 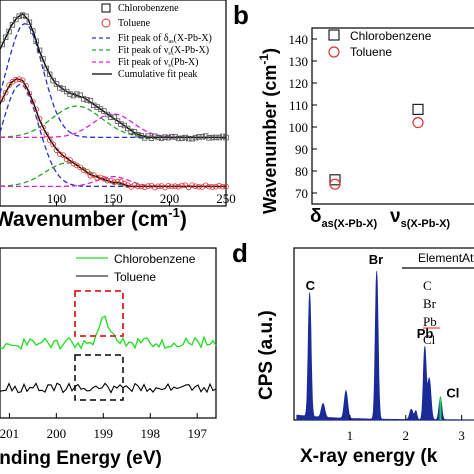 What do you see at coordinates (241, 15) in the screenshot?
I see `panel-b-label: b` at bounding box center [241, 15].